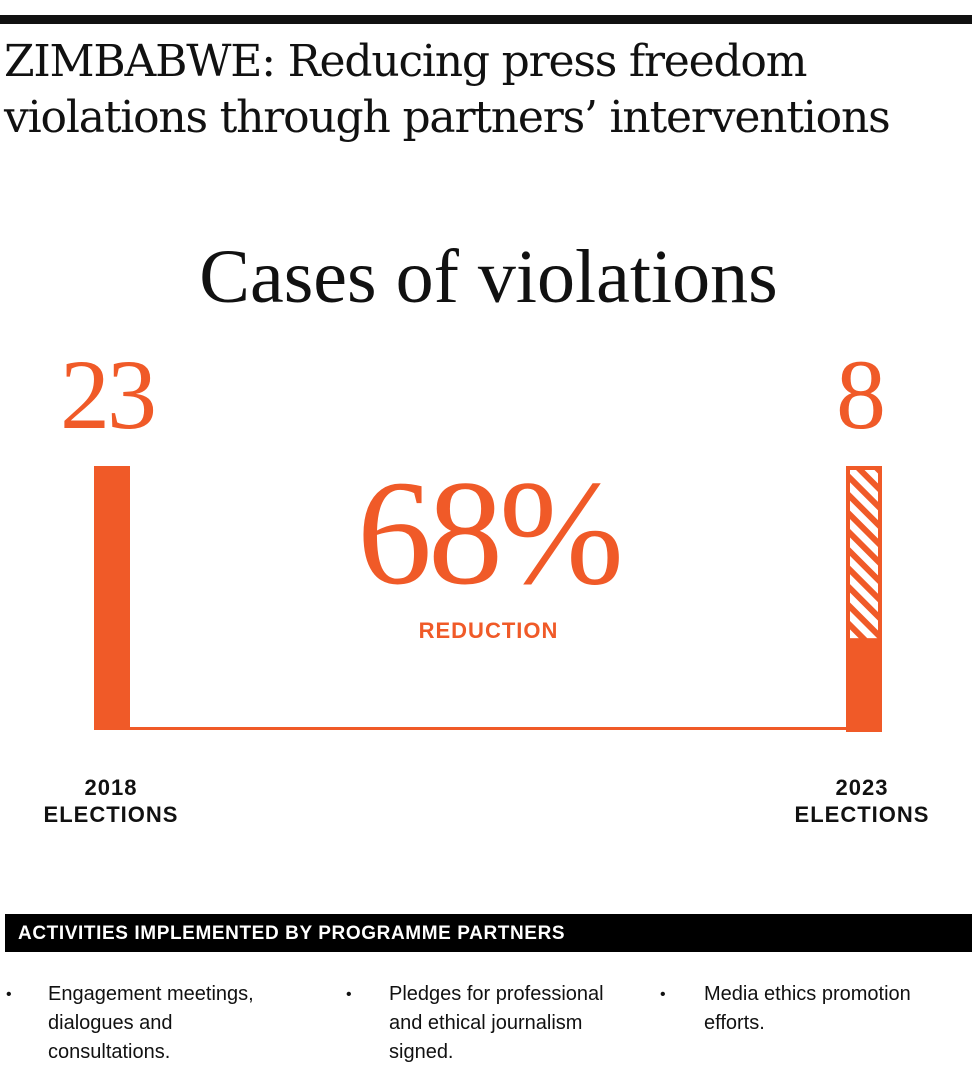 This screenshot has height=1080, width=977. What do you see at coordinates (110, 1023) in the screenshot?
I see `activity-line: dialogues and` at bounding box center [110, 1023].